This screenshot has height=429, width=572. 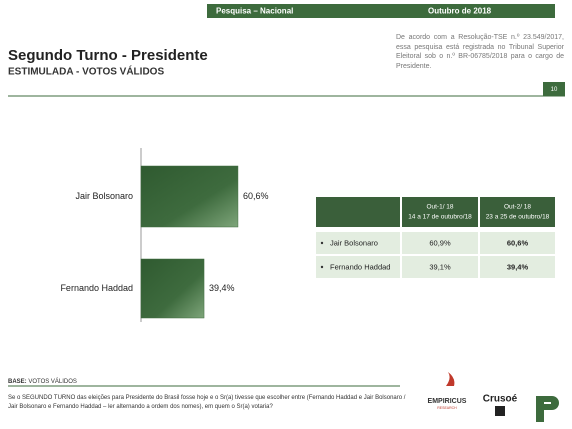 I want to click on column-subtitle: 23 a 25 de outubro/18, so click(x=518, y=217).